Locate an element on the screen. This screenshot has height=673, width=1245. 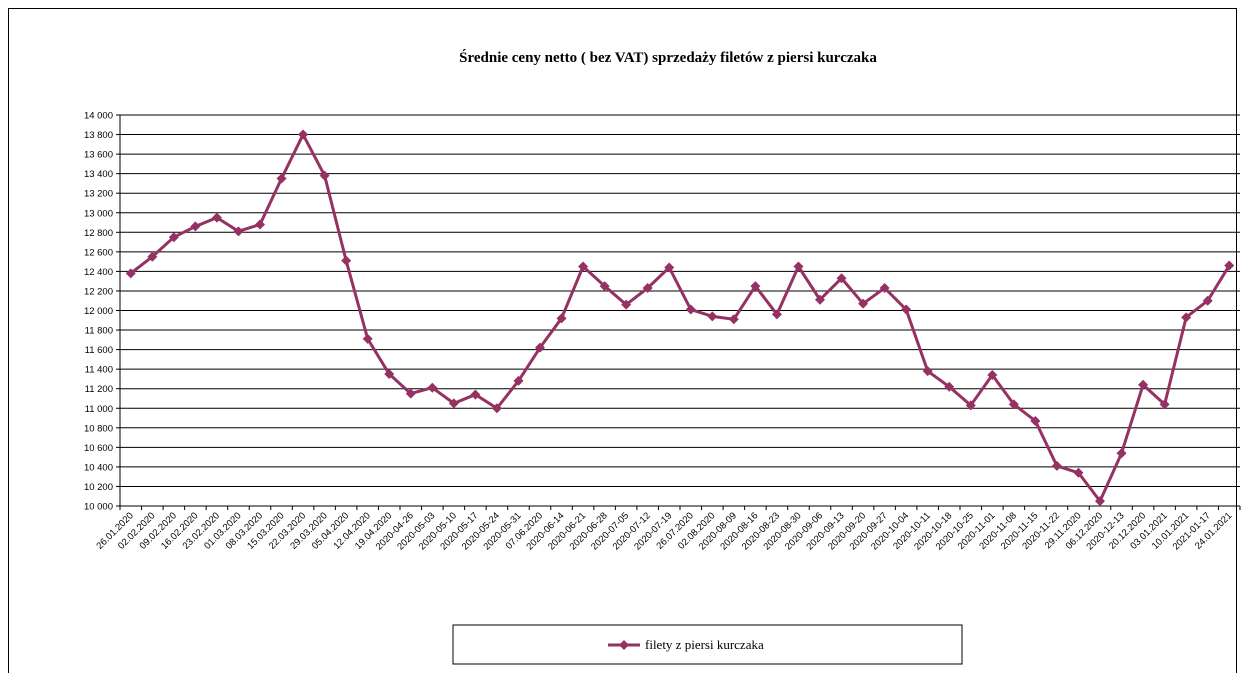
y-tick-label: 13 600 is located at coordinates (98, 155).